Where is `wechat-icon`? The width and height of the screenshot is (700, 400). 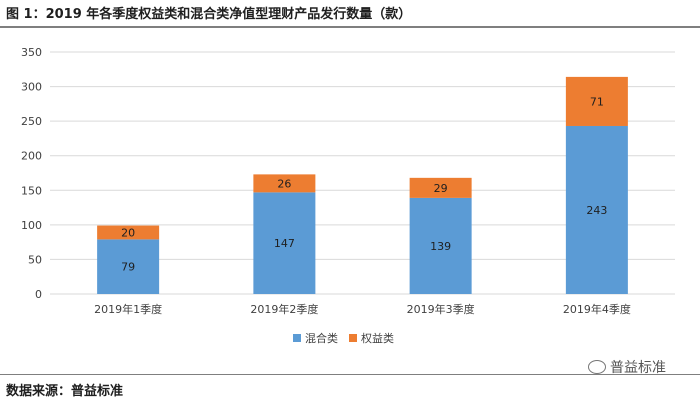
wechat-icon is located at coordinates (597, 367).